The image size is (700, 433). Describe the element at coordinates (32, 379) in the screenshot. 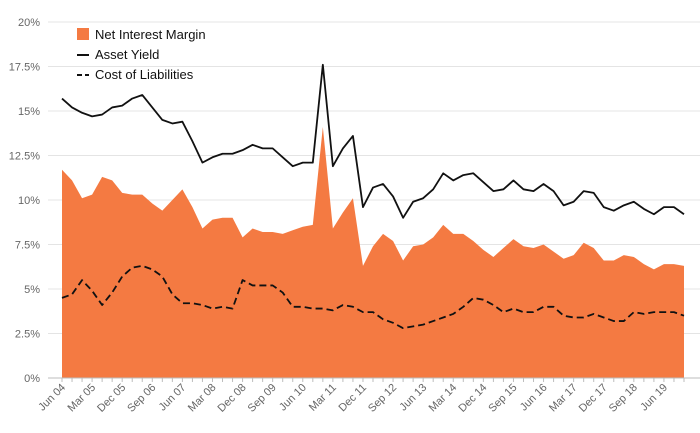

I see `y-tick-label: 0%` at that location.